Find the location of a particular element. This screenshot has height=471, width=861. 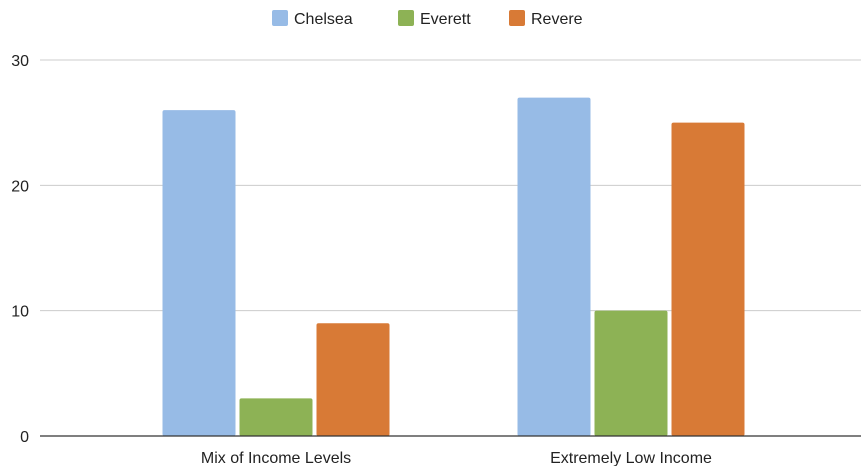

legend-label: Everett is located at coordinates (445, 19).